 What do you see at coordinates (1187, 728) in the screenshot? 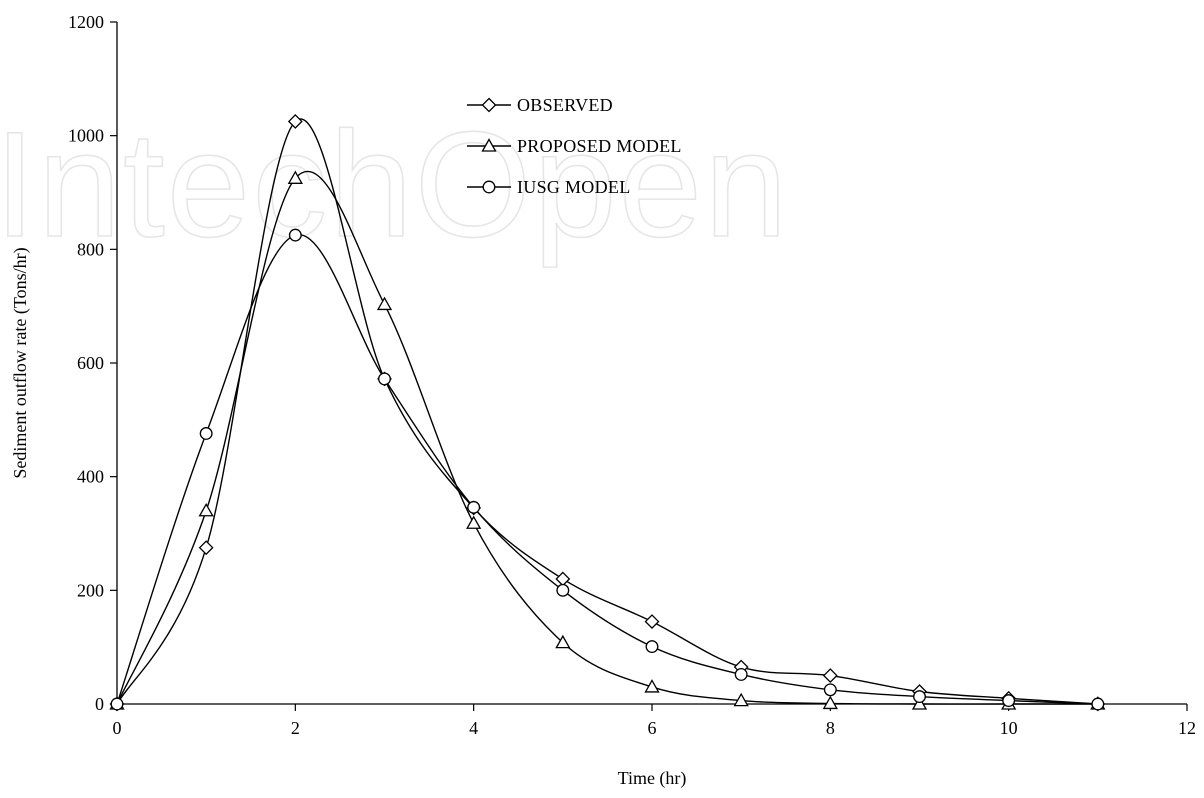
I see `x-tick-label: 12` at bounding box center [1187, 728].